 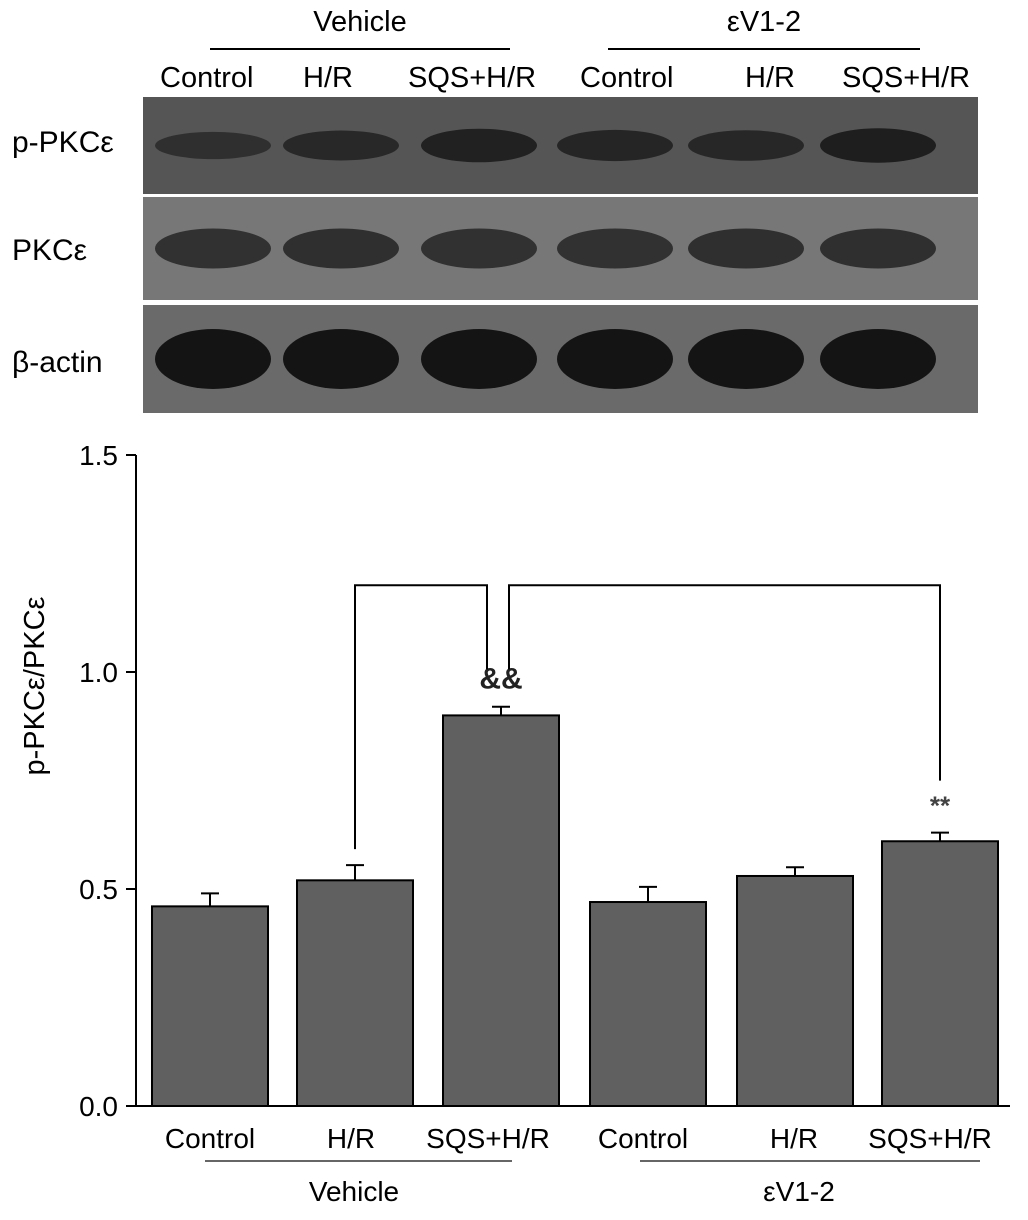 What do you see at coordinates (799, 1191) in the screenshot?
I see `group-label-ev12: εV1-2` at bounding box center [799, 1191].